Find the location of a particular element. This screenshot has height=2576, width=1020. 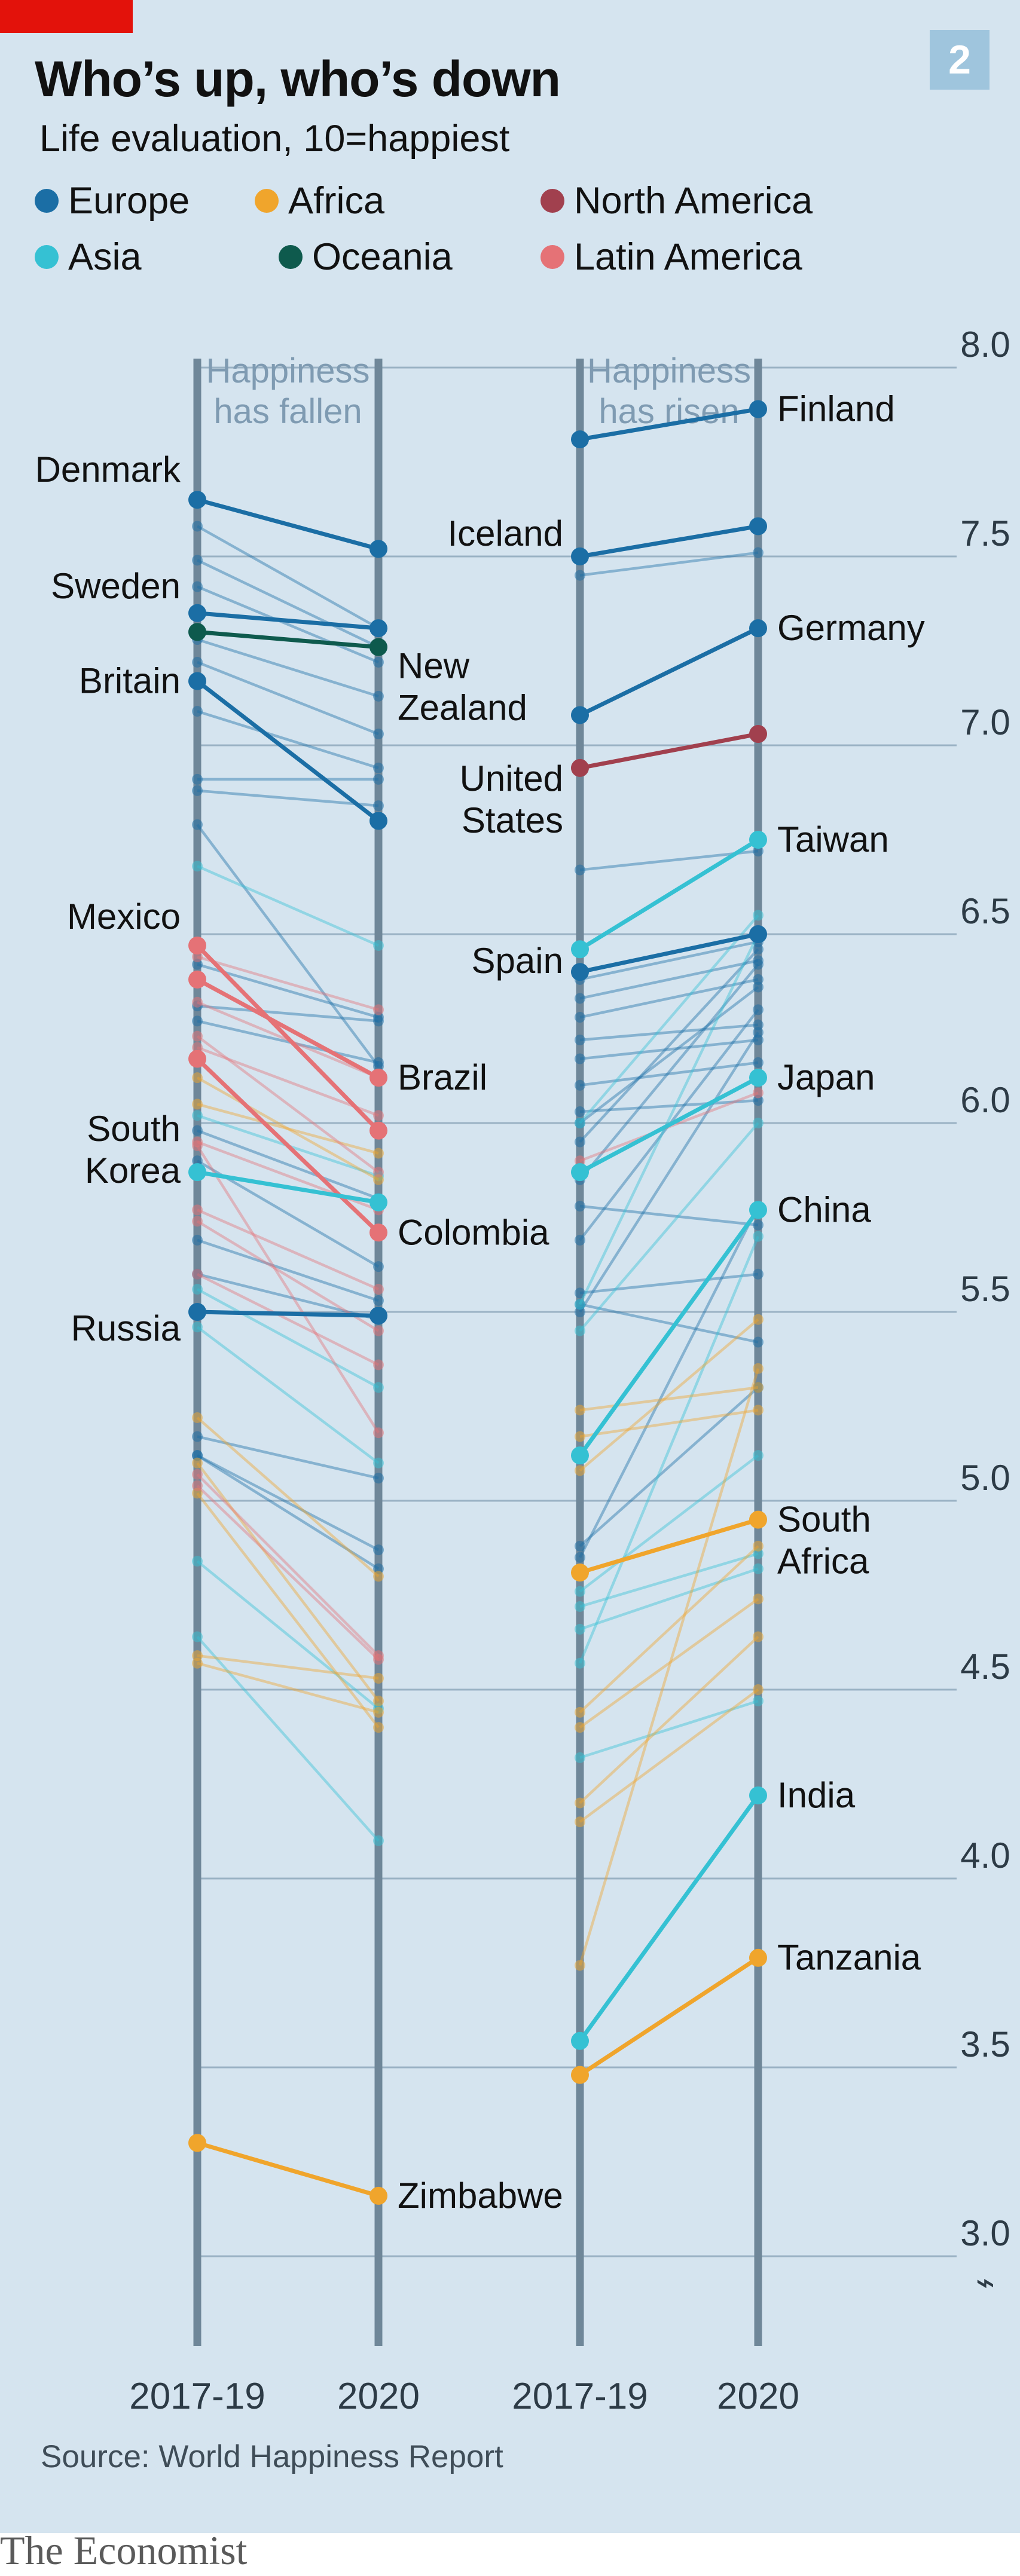

legend-dot-latin-america is located at coordinates (552, 257).